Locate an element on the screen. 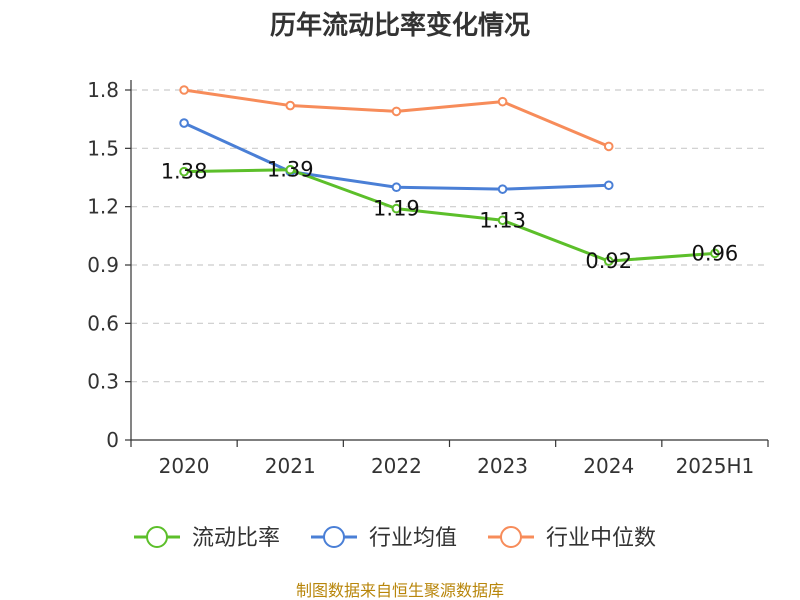 This screenshot has width=800, height=600. data-label: 0.92 is located at coordinates (608, 261).